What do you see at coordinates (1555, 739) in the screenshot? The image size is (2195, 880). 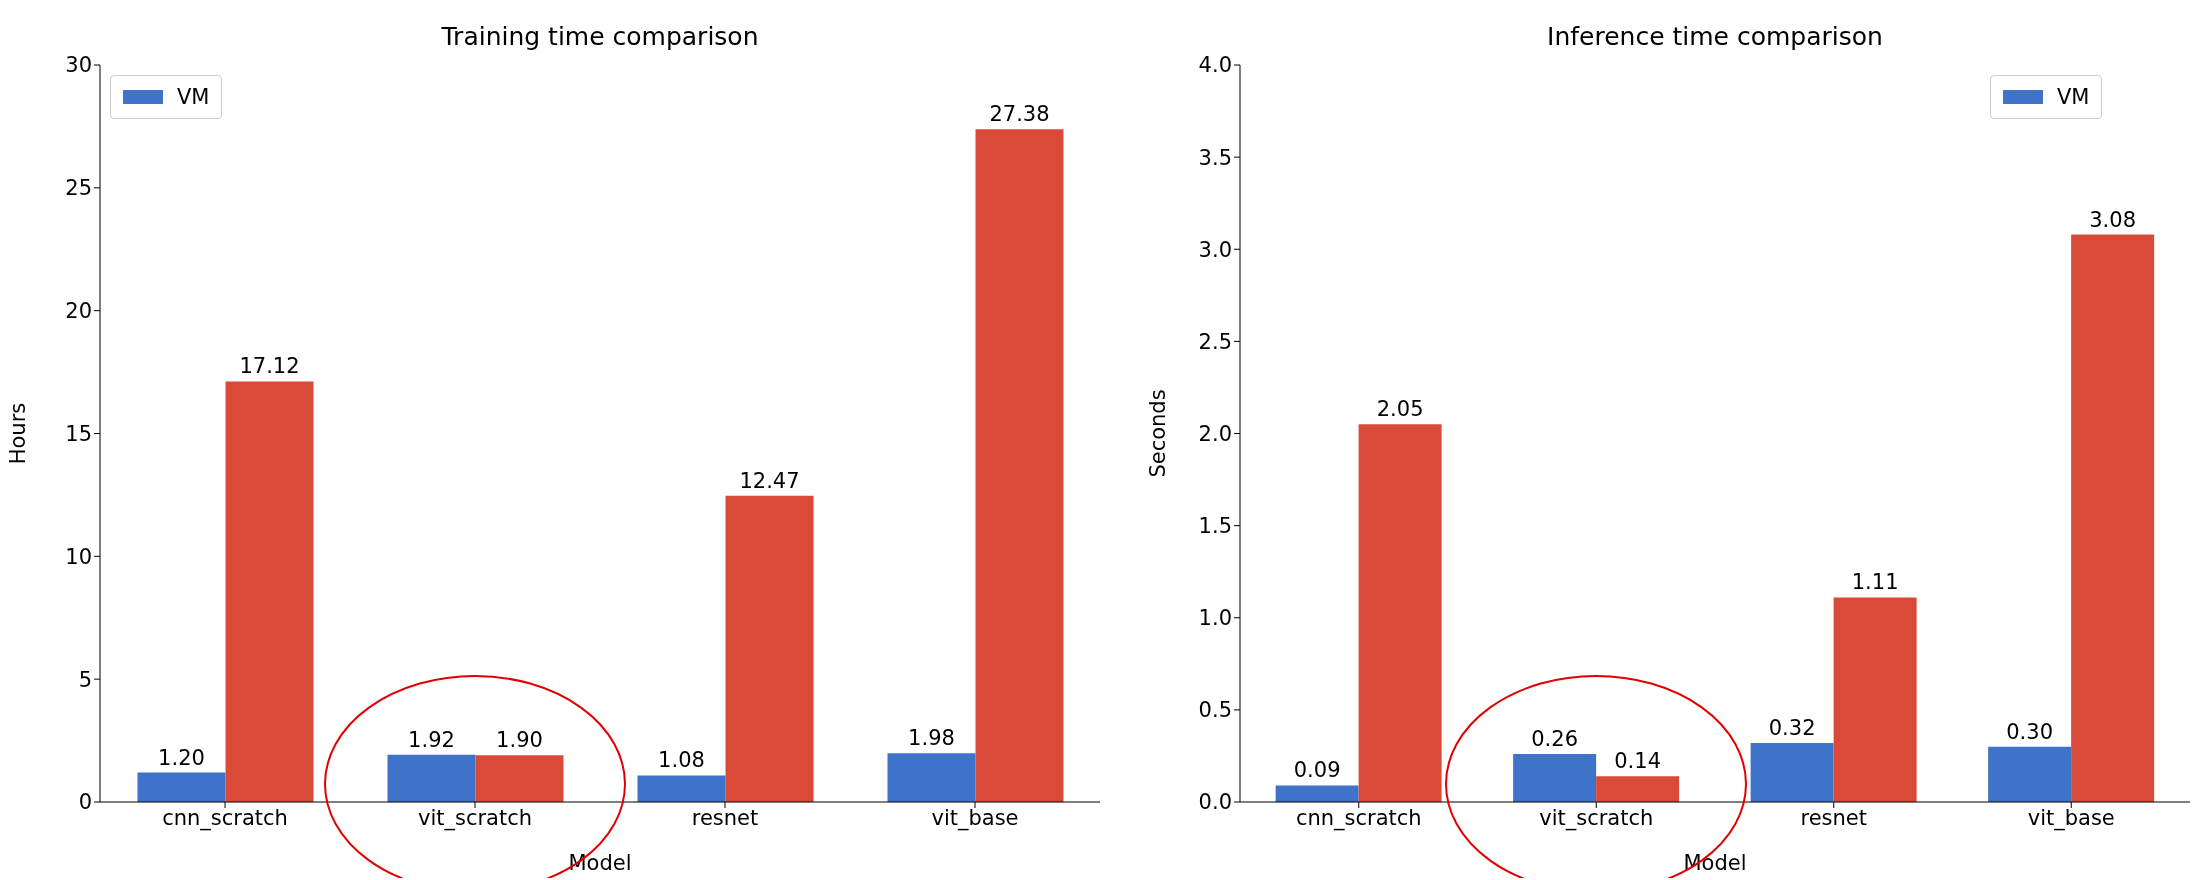 I see `data-label: 0.26` at bounding box center [1555, 739].